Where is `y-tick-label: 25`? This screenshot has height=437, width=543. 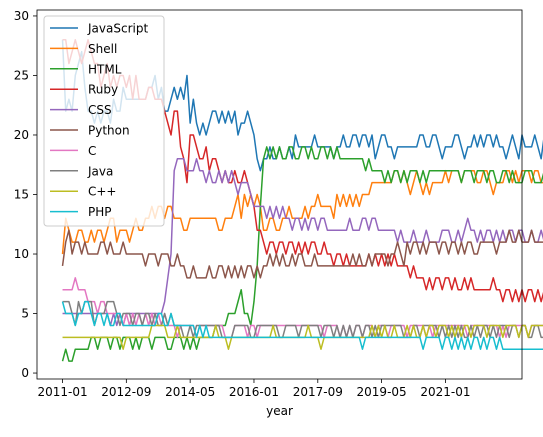
y-tick-label: 25 is located at coordinates (21, 75).